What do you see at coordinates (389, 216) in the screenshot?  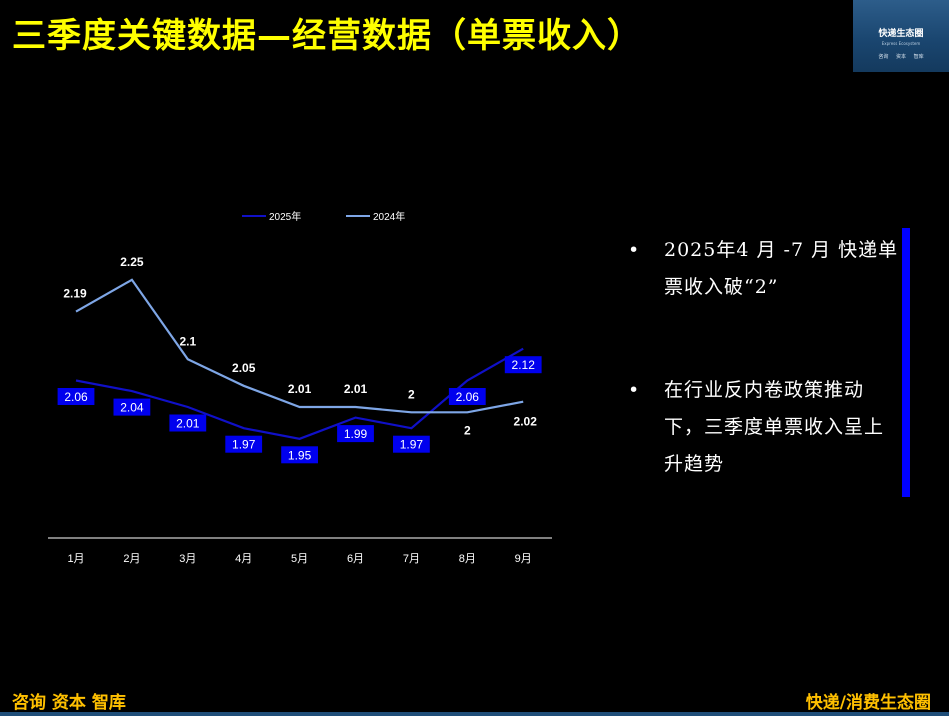 I see `legend-label: 2024年` at bounding box center [389, 216].